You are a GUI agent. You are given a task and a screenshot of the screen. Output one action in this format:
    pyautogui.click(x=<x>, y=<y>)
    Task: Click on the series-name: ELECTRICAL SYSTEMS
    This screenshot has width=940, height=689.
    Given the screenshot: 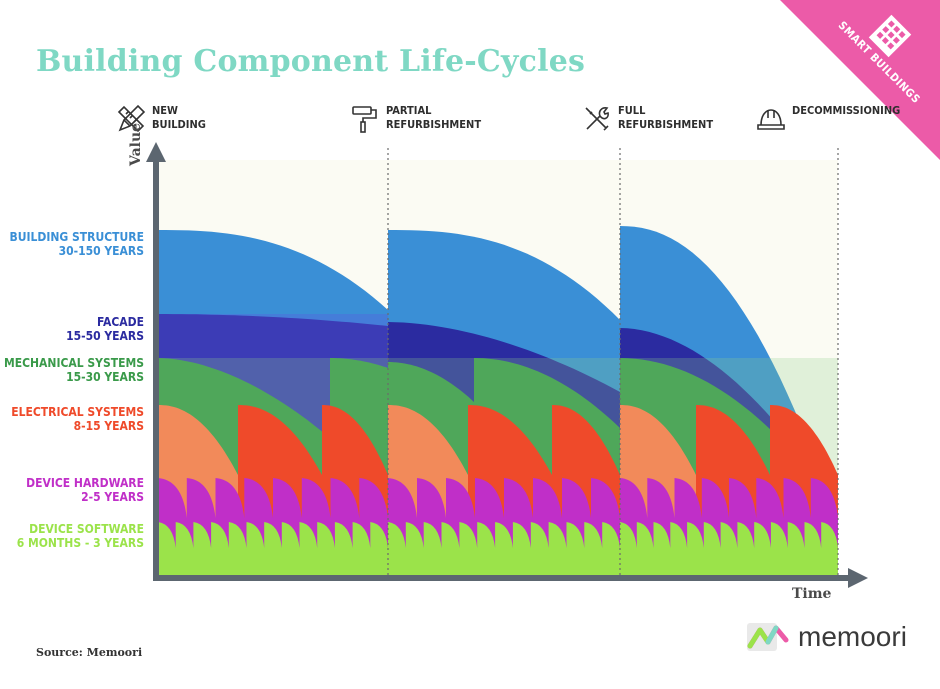 What is the action you would take?
    pyautogui.click(x=77, y=412)
    